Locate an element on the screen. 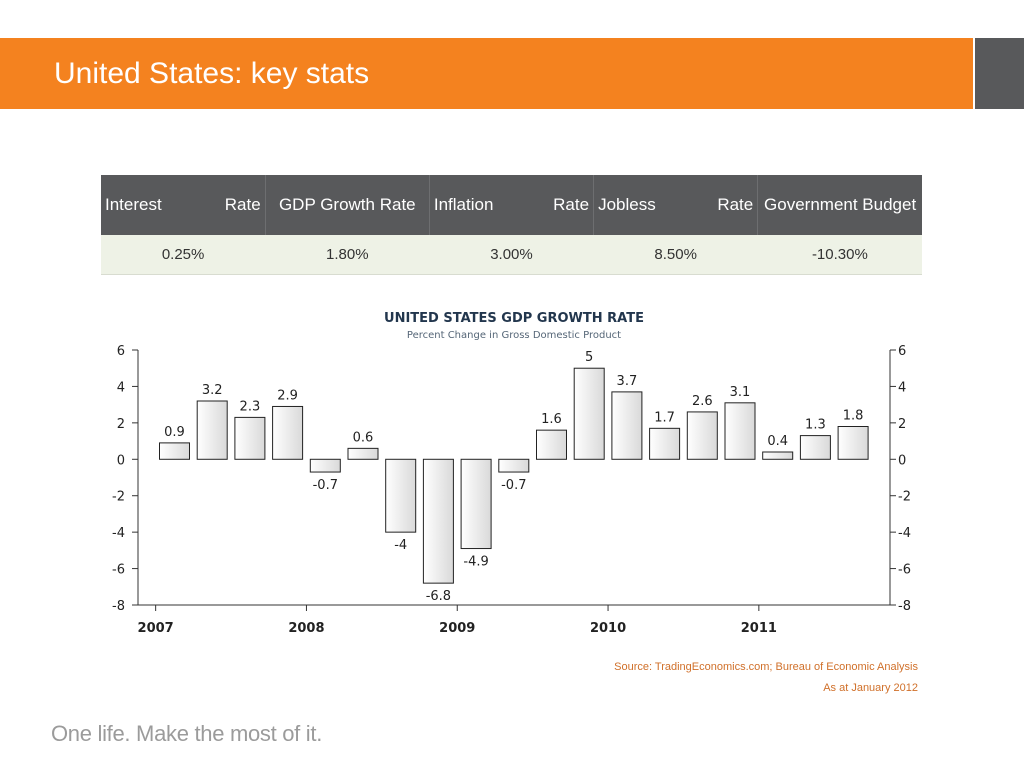 The height and width of the screenshot is (768, 1024). bar-value-label: 3.2 is located at coordinates (212, 390).